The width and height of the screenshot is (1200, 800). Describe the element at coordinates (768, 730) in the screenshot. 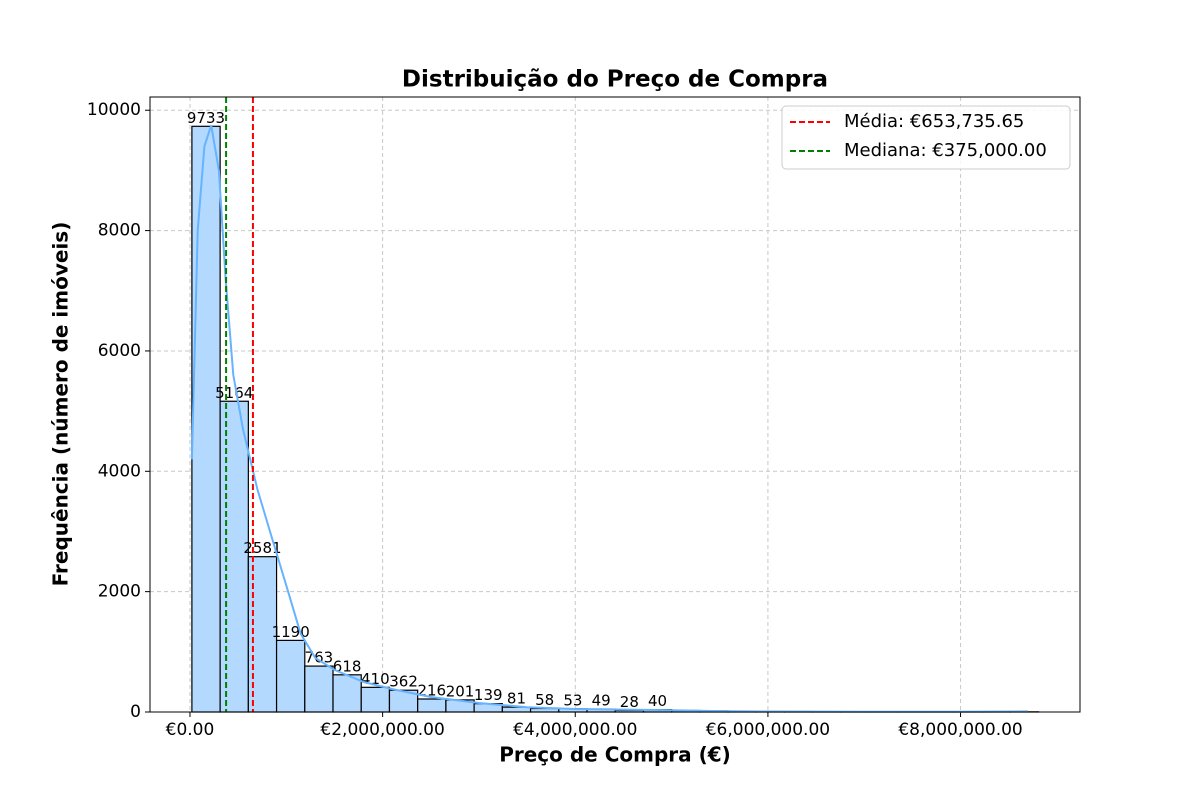

I see `x-tick-label: €6,000,000.00` at that location.